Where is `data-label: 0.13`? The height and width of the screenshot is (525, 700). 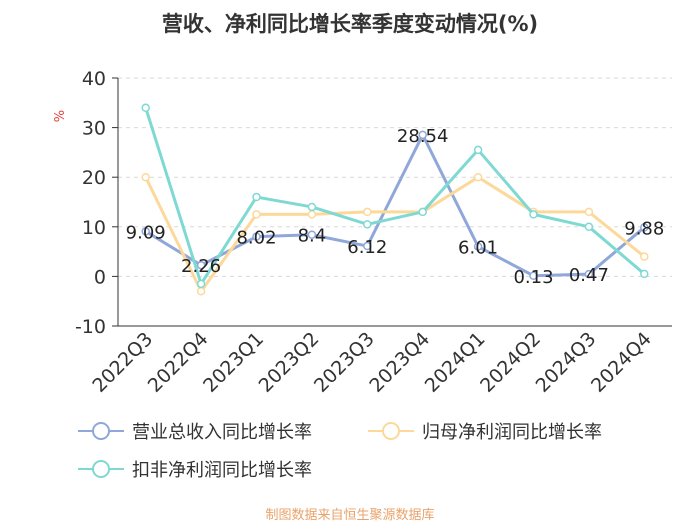 data-label: 0.13 is located at coordinates (533, 277).